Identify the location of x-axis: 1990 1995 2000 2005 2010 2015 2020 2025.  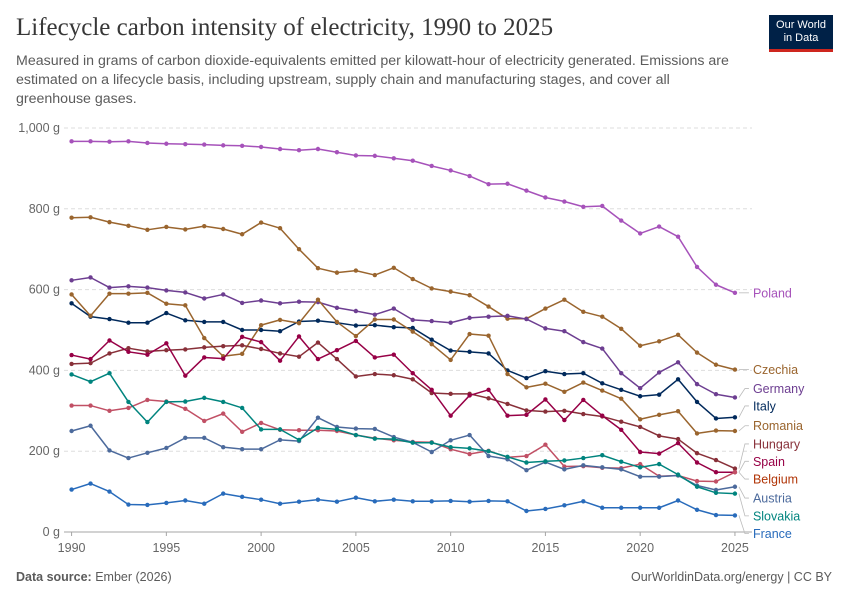
(403, 543).